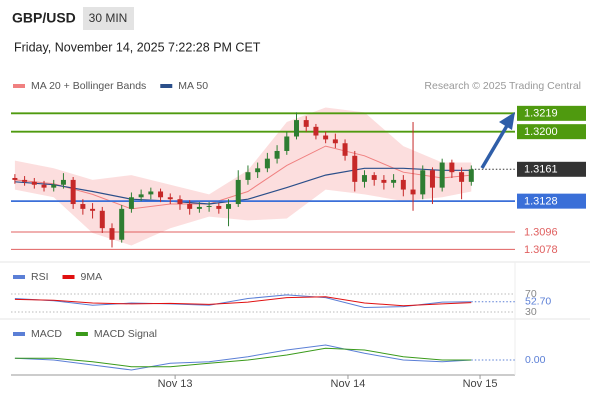 This screenshot has height=400, width=590. I want to click on legend-label: 9MA, so click(92, 277).